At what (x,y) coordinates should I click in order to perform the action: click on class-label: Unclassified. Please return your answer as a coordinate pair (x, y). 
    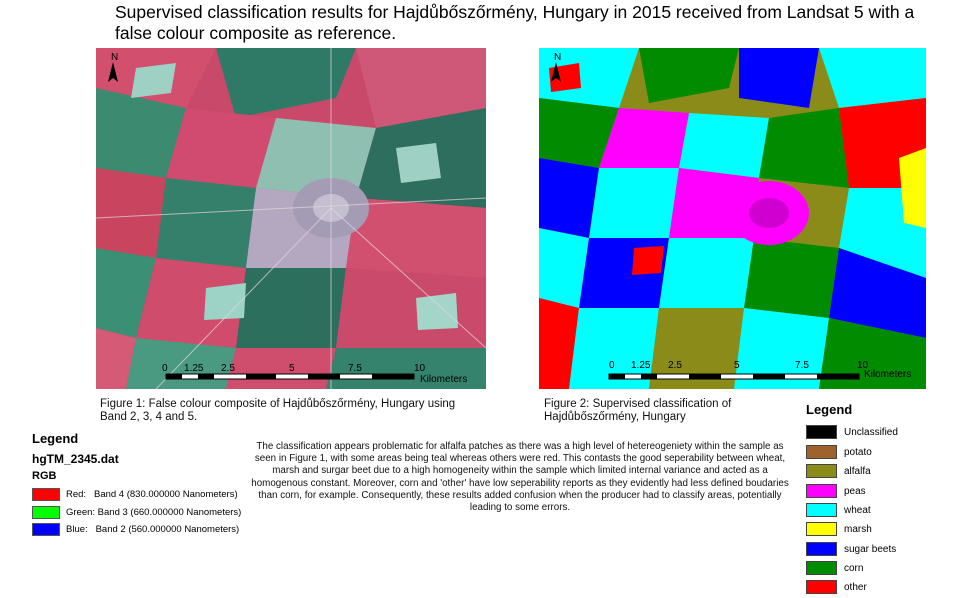
    Looking at the image, I should click on (871, 432).